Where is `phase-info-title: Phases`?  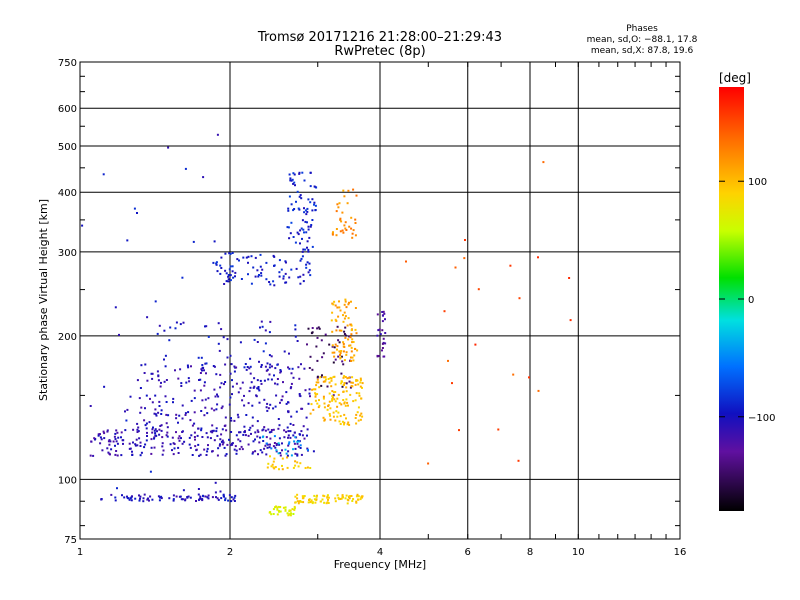
phase-info-title: Phases is located at coordinates (642, 29).